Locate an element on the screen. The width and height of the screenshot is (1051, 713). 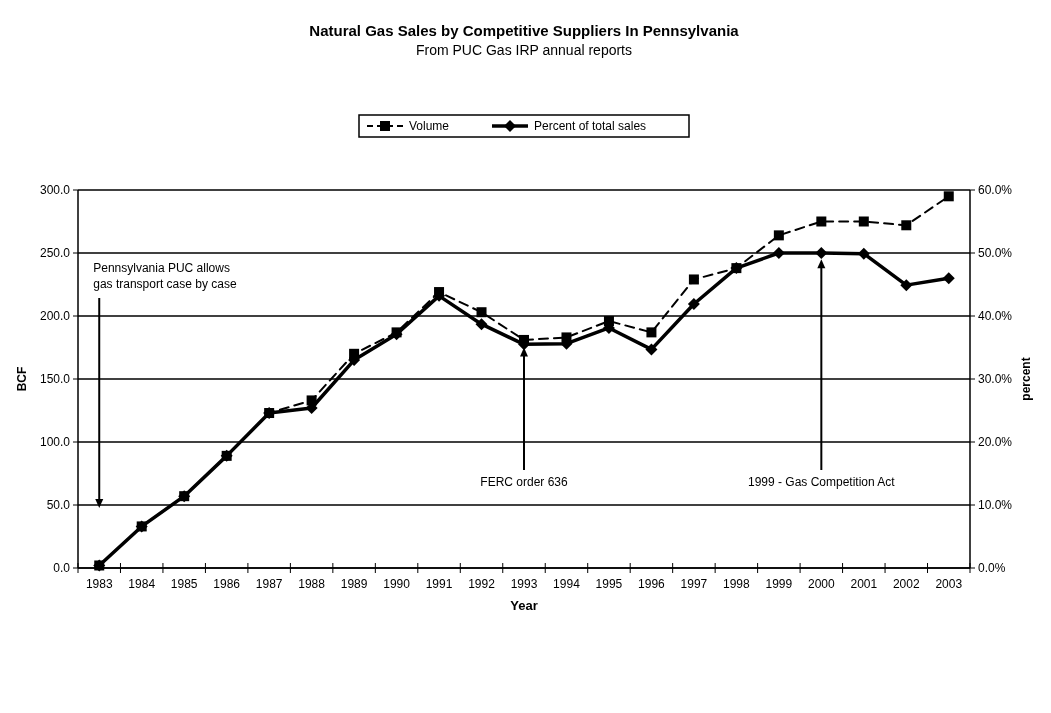
x-tick-label: 1986 is located at coordinates (227, 584).